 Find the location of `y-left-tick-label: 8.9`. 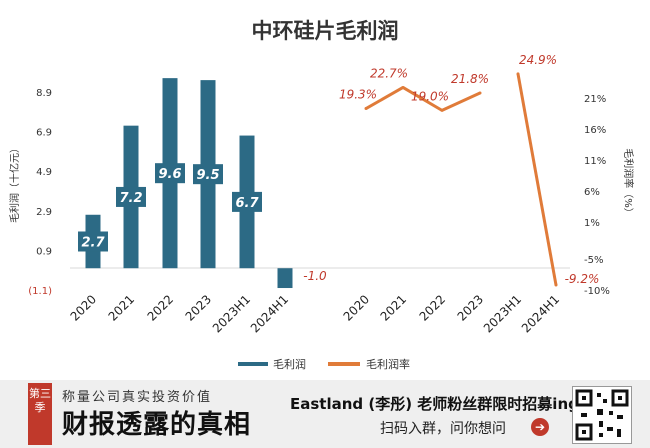

y-left-tick-label: 8.9 is located at coordinates (44, 93).